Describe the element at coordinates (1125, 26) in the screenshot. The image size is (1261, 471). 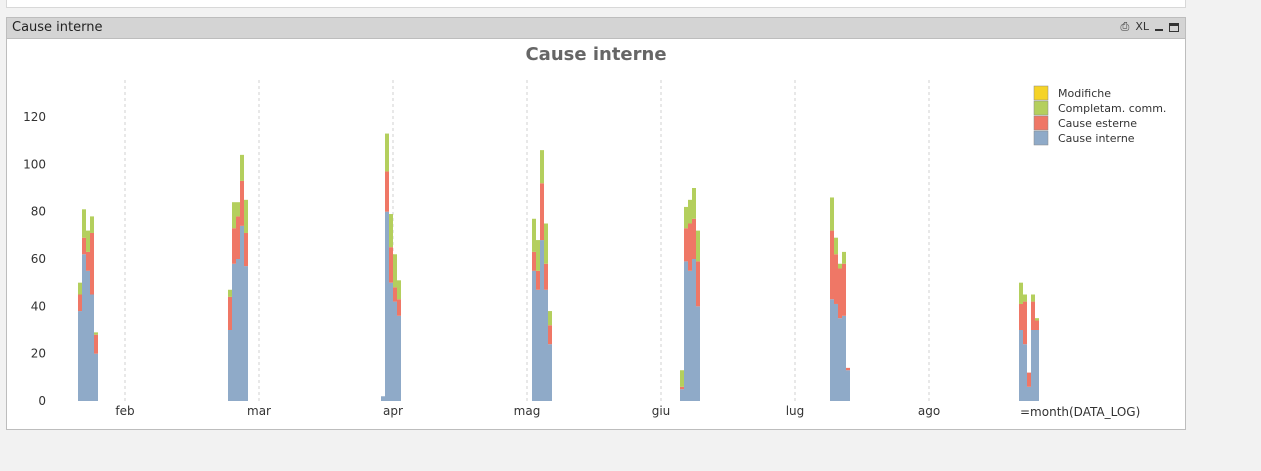
I see `print-icon: ⎙` at that location.